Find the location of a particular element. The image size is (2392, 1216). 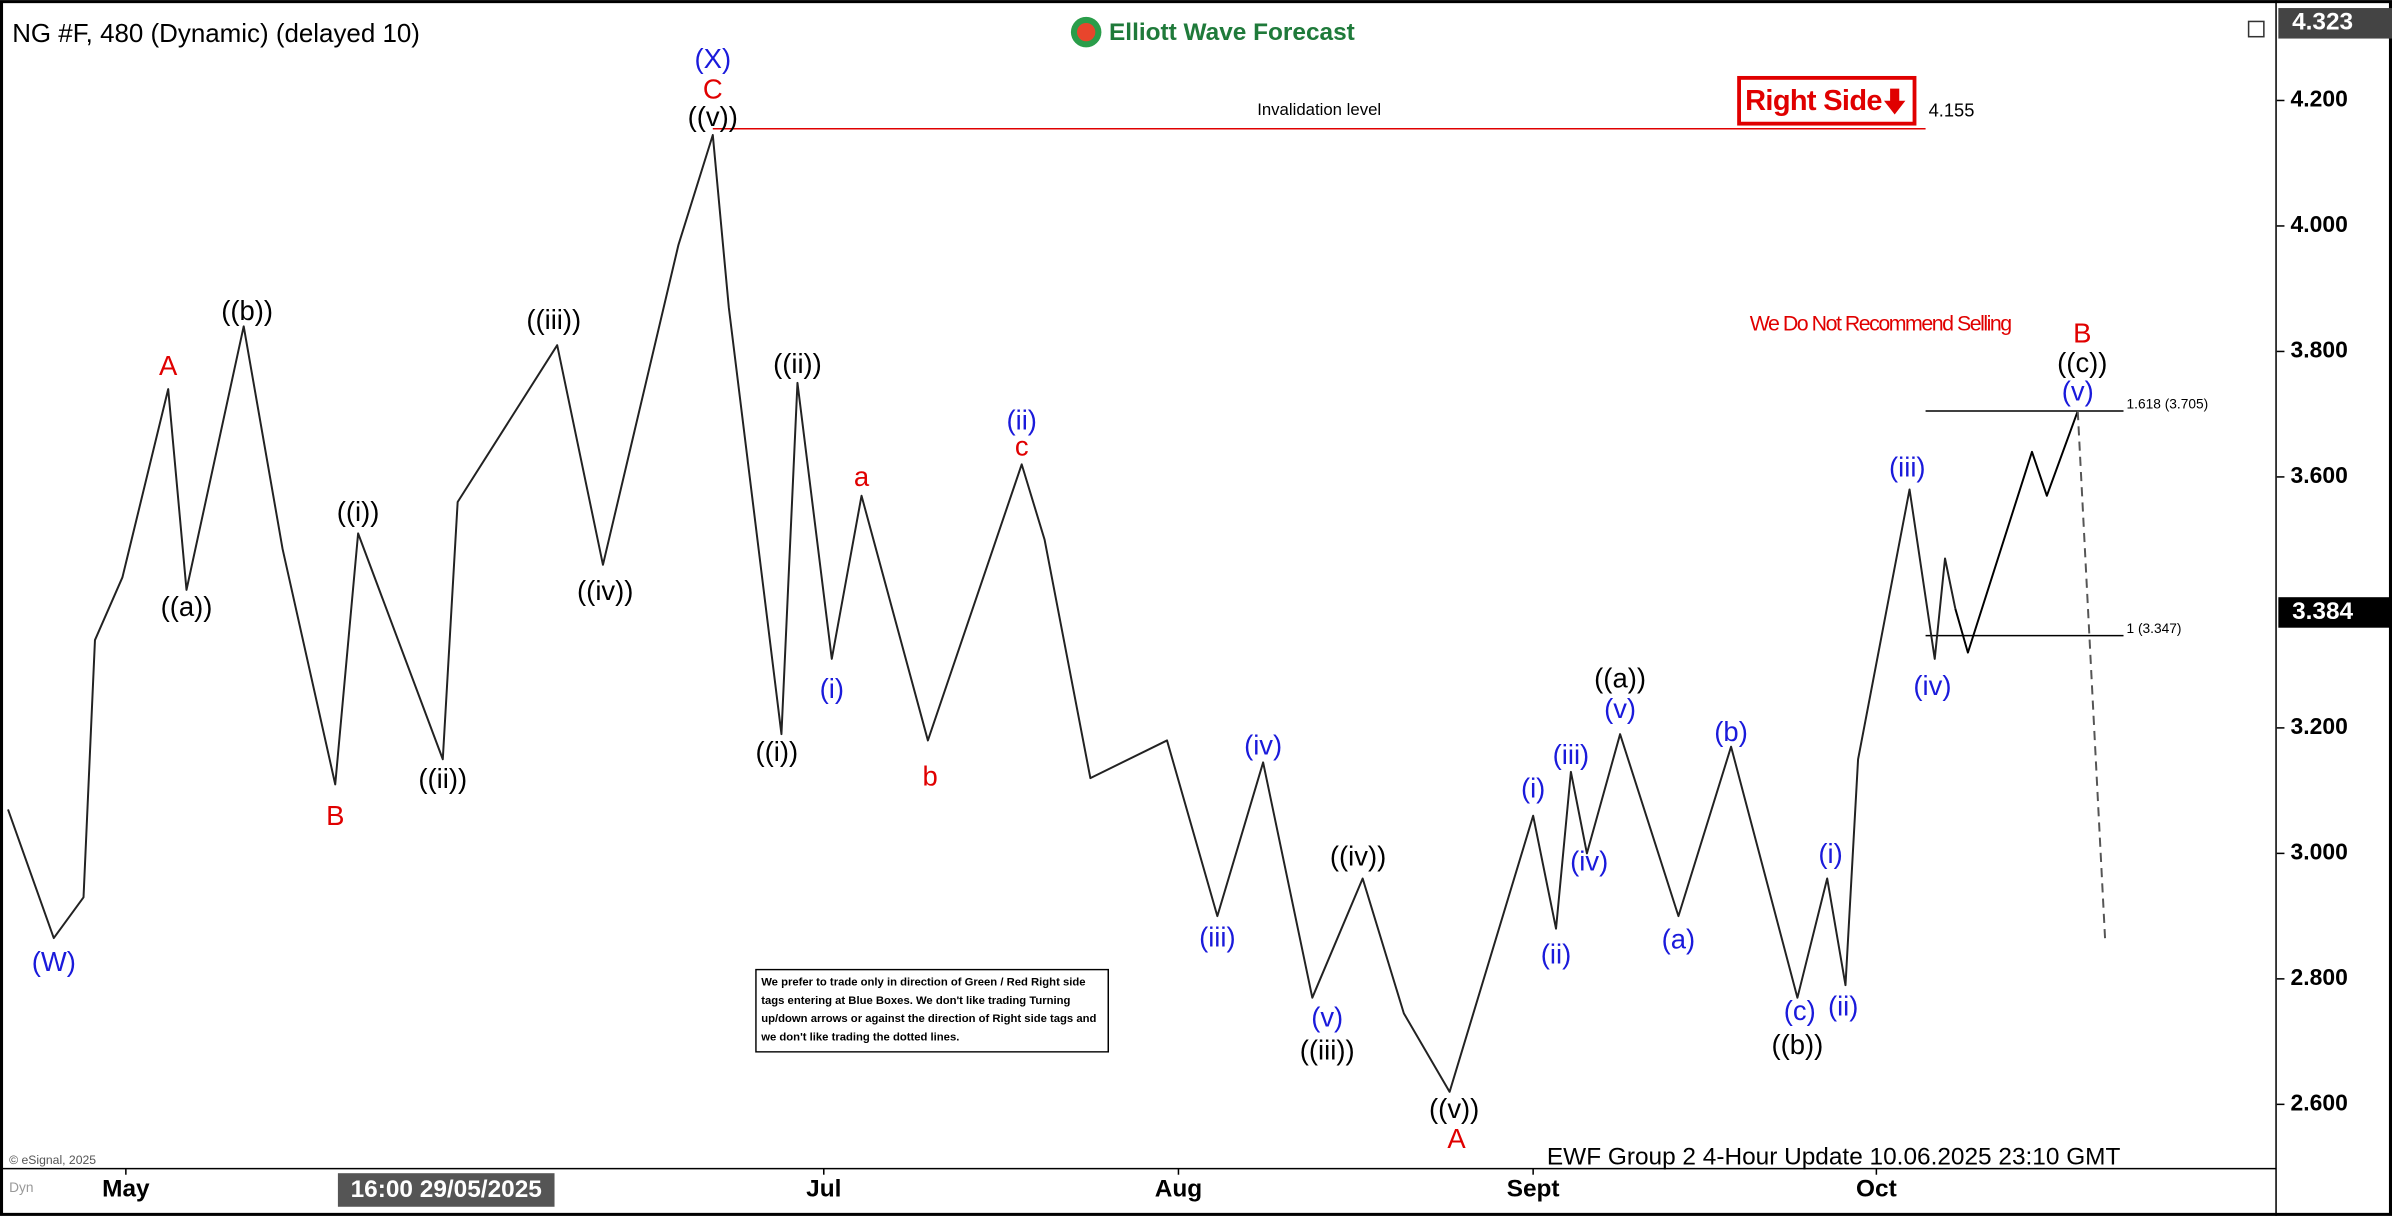

warning-text: We Do Not Recommend Selling is located at coordinates (1881, 324).